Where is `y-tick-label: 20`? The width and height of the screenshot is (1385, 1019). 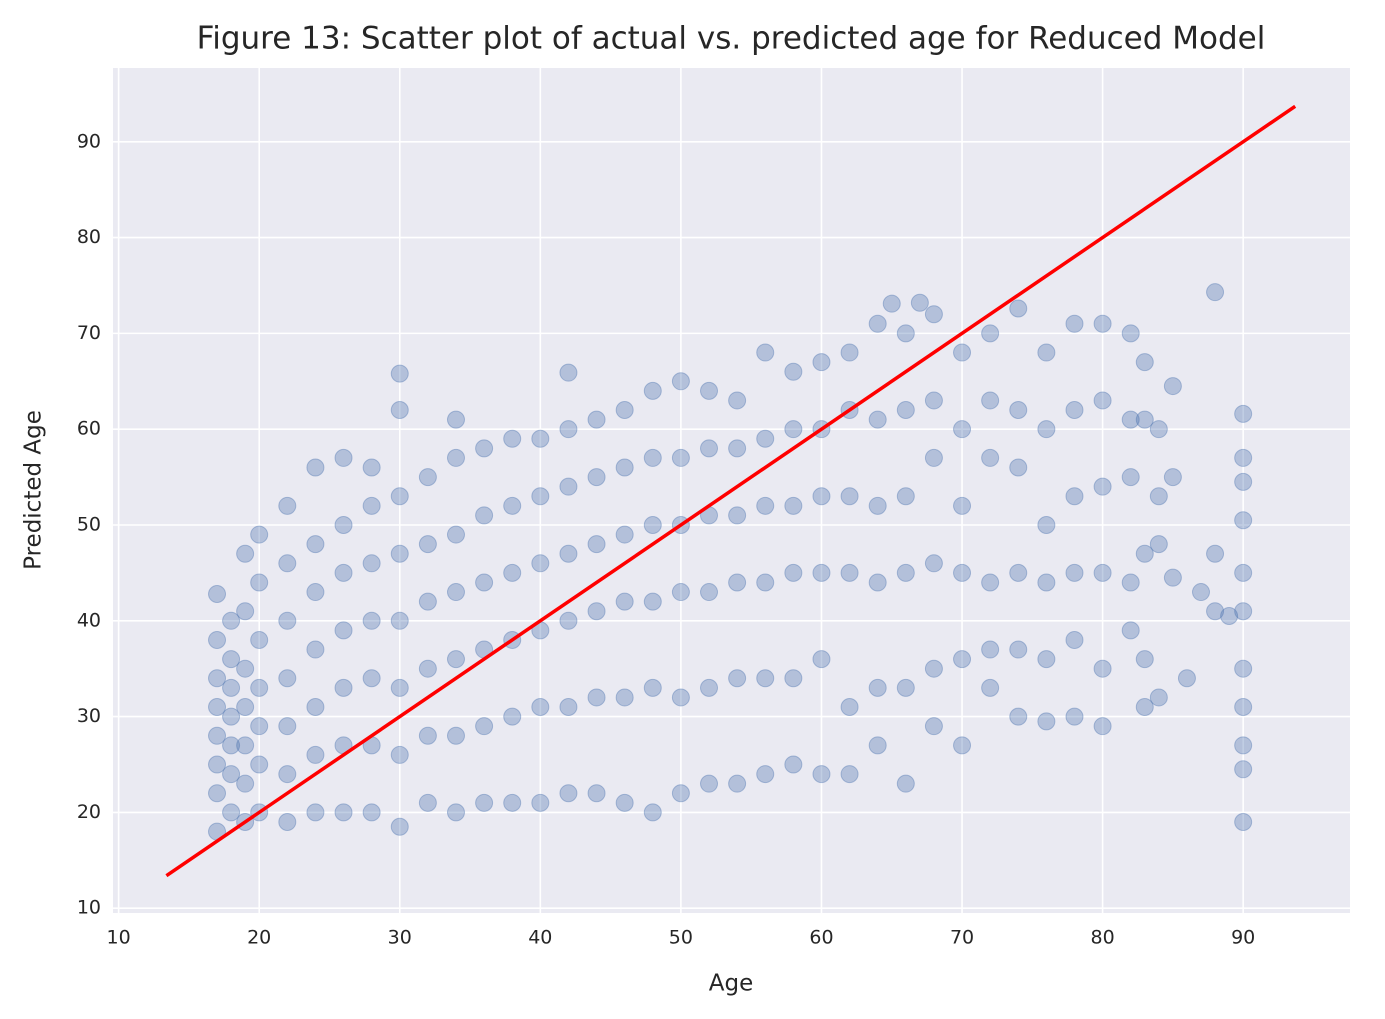 y-tick-label: 20 is located at coordinates (89, 812).